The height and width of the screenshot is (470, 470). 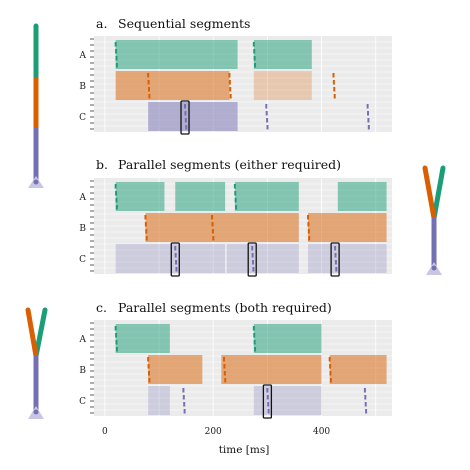 What do you see at coordinates (36, 363) in the screenshot?
I see `fork-both-icon` at bounding box center [36, 363].